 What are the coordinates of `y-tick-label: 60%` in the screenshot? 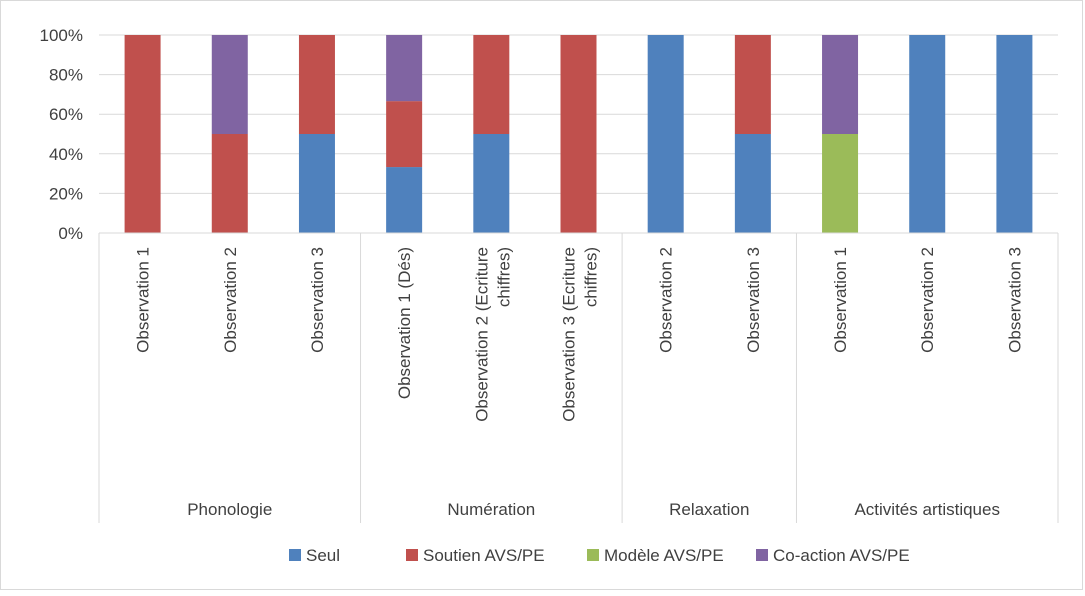 It's located at (66, 114).